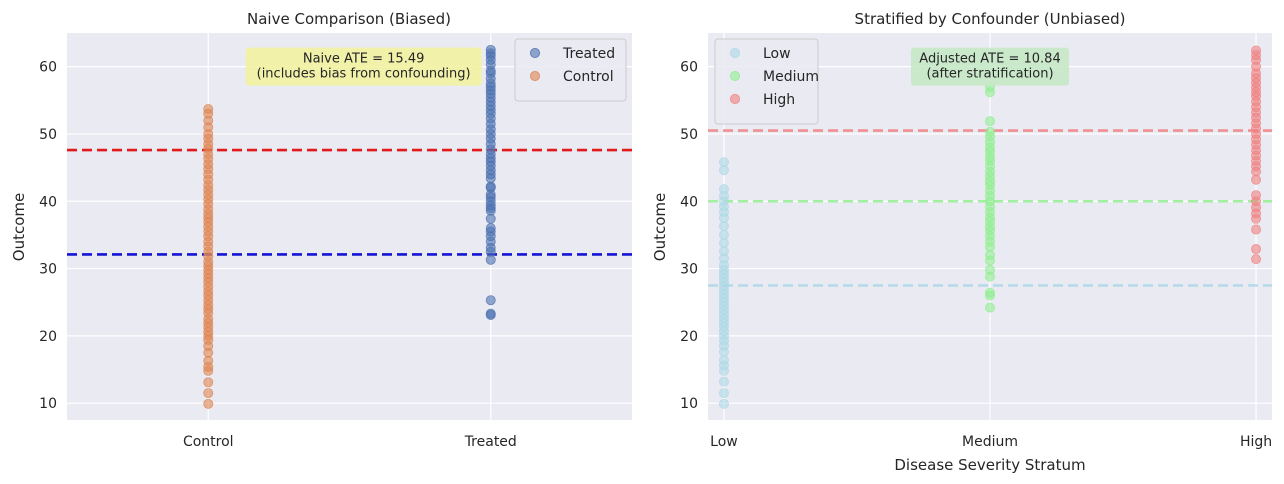  What do you see at coordinates (779, 100) in the screenshot?
I see `legend-label: High` at bounding box center [779, 100].